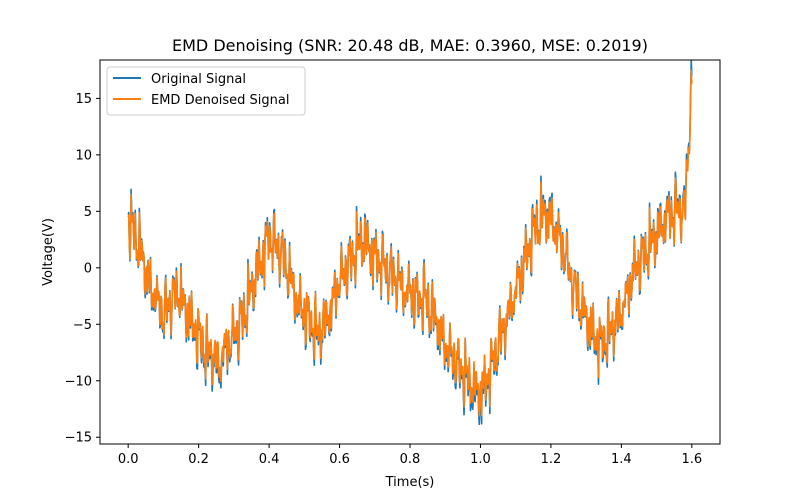 This screenshot has height=500, width=800. What do you see at coordinates (621, 459) in the screenshot?
I see `x-tick-label: 1.4` at bounding box center [621, 459].